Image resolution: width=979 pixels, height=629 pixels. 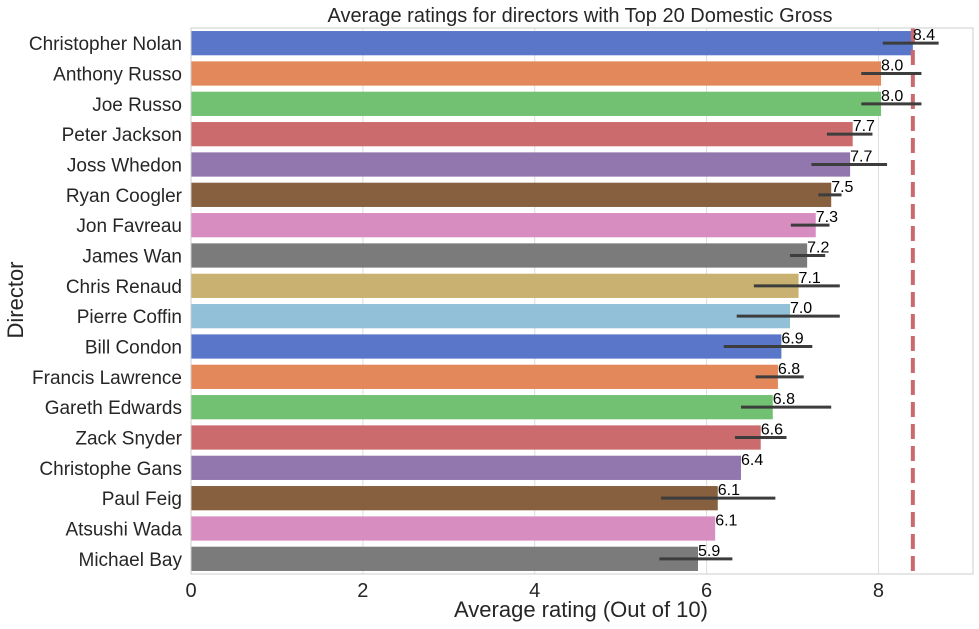 I want to click on y-tick-label: Paul Feig, so click(x=142, y=499).